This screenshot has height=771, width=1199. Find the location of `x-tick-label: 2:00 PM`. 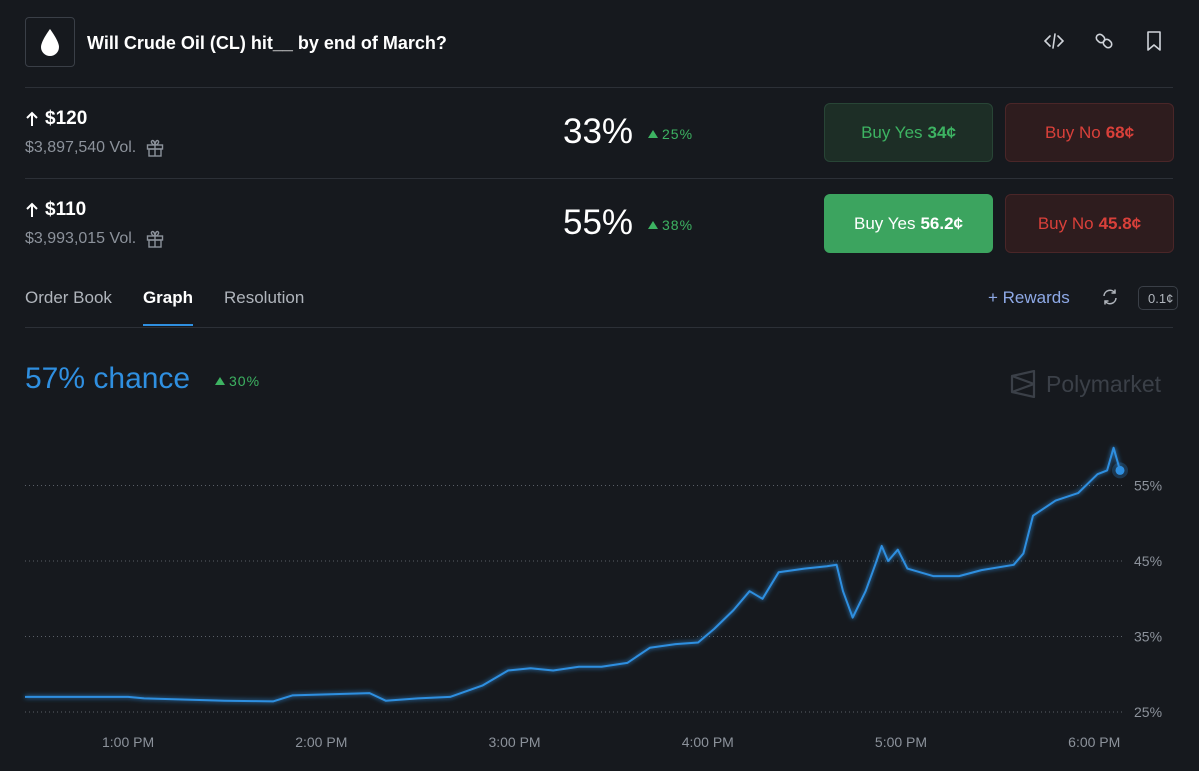

x-tick-label: 2:00 PM is located at coordinates (321, 742).